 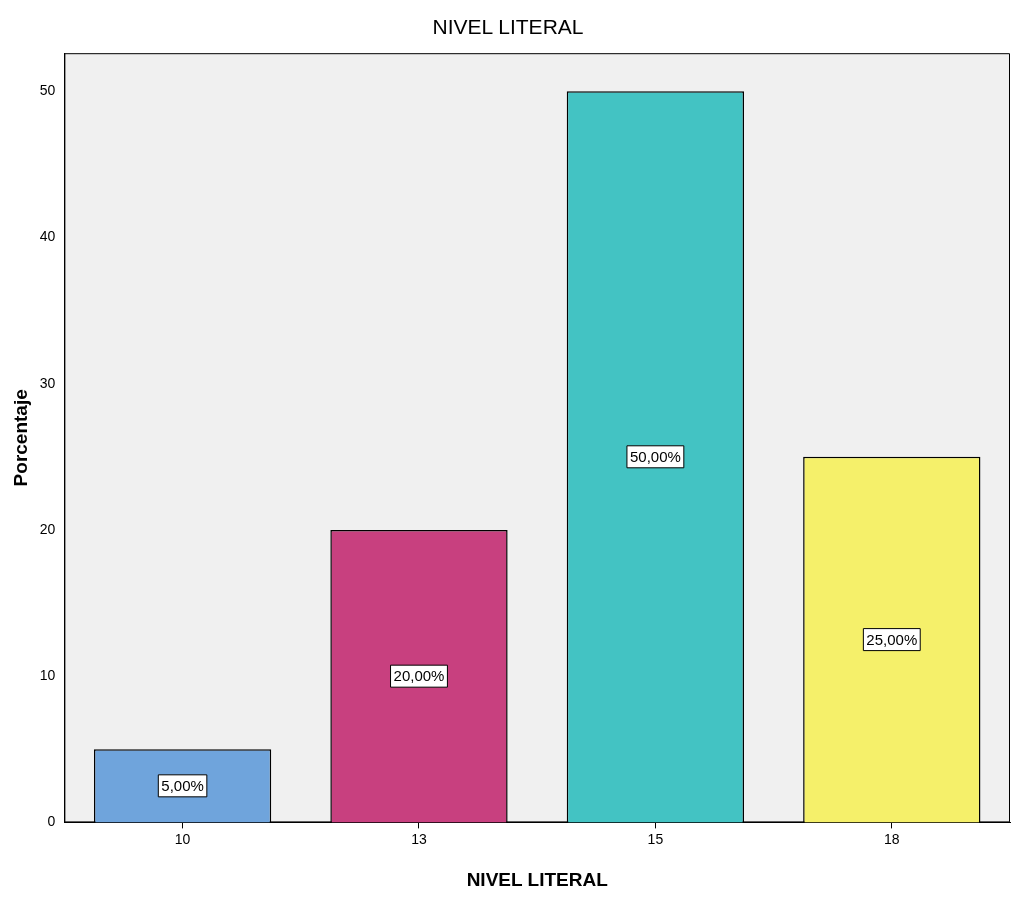 I want to click on x-tick-label: 15, so click(x=655, y=838).